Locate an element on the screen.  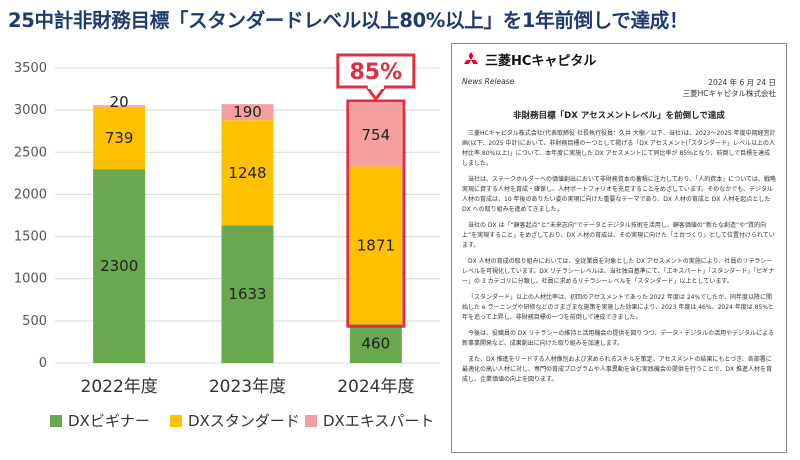
data-label: 2300 is located at coordinates (119, 266).